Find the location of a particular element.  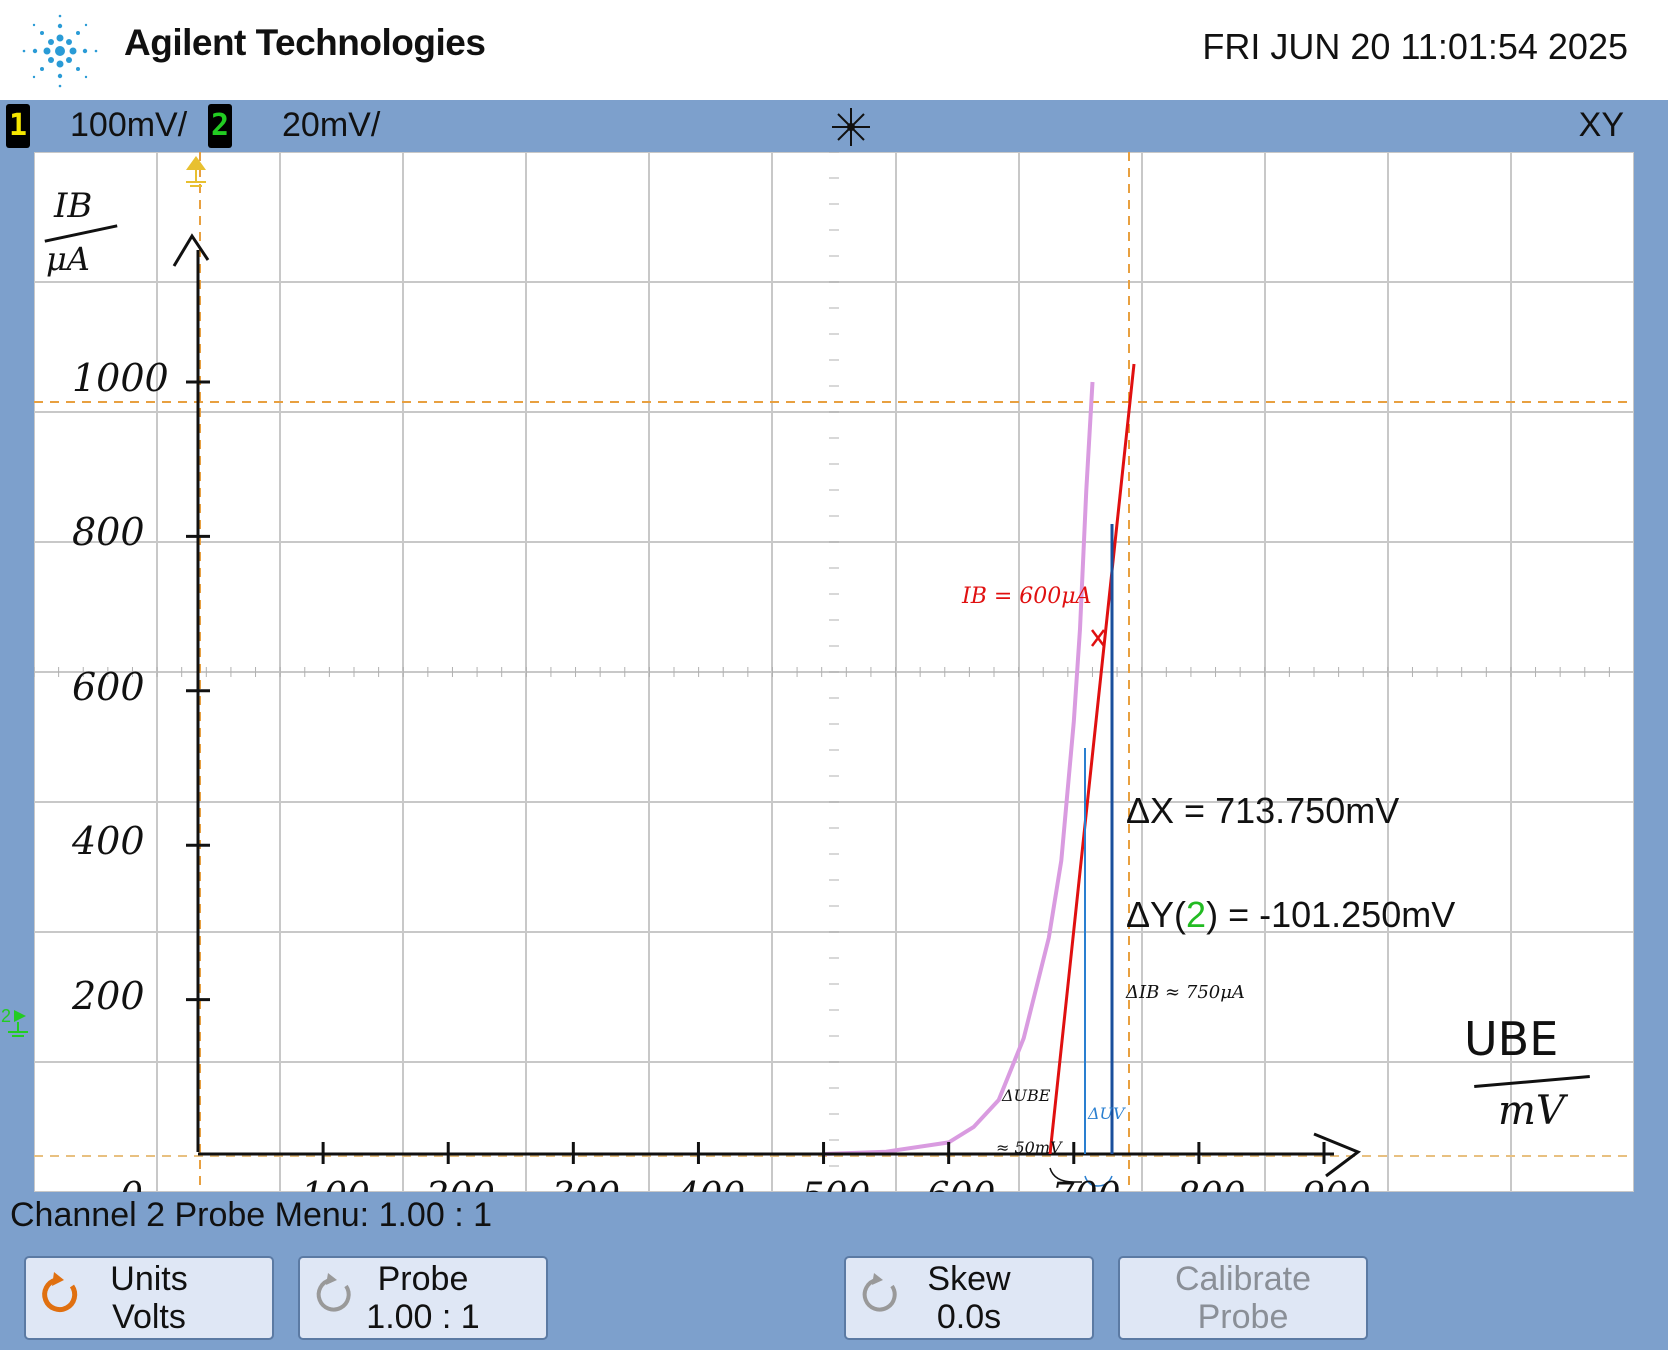

skew-softkey: Skew 0.0s is located at coordinates (969, 1298).